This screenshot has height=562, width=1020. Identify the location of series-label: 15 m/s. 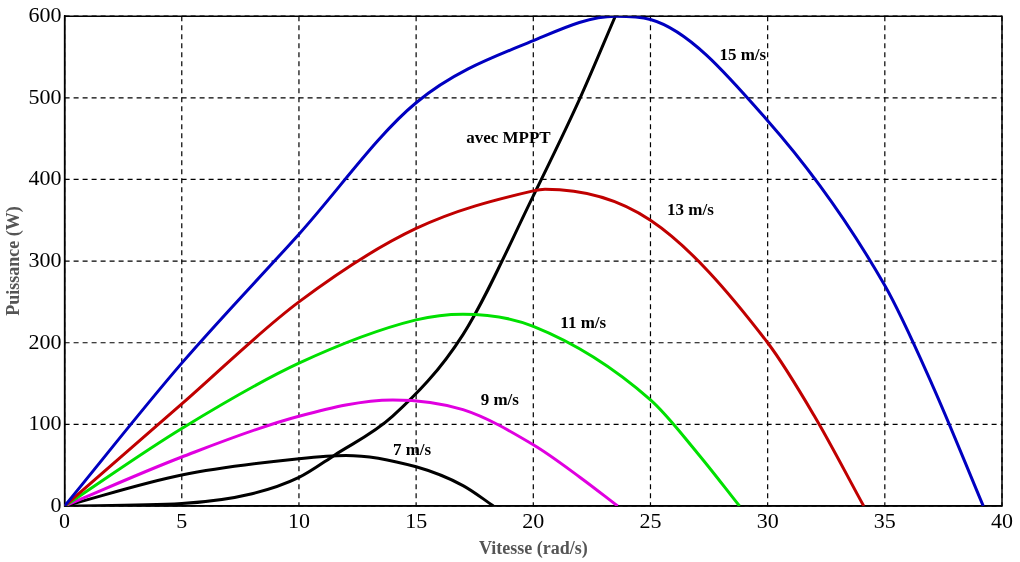
(743, 54).